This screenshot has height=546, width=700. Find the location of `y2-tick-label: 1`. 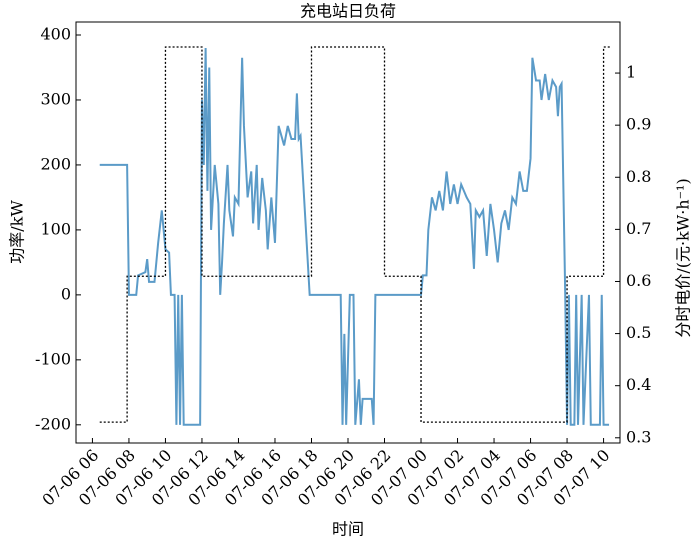

y2-tick-label: 1 is located at coordinates (631, 72).